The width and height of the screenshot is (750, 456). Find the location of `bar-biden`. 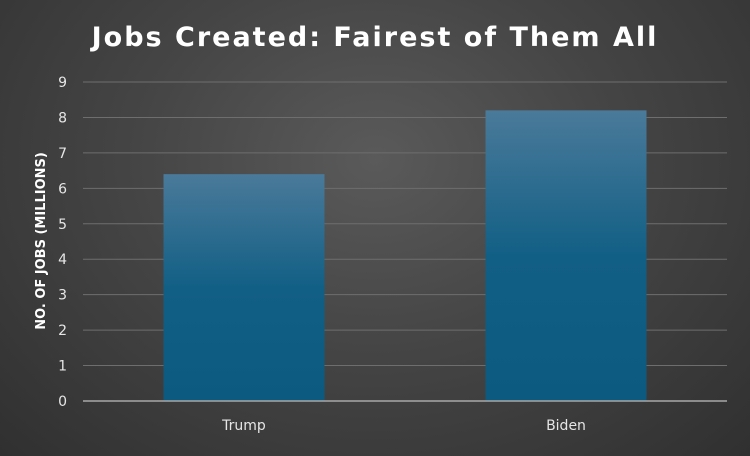

bar-biden is located at coordinates (566, 255).